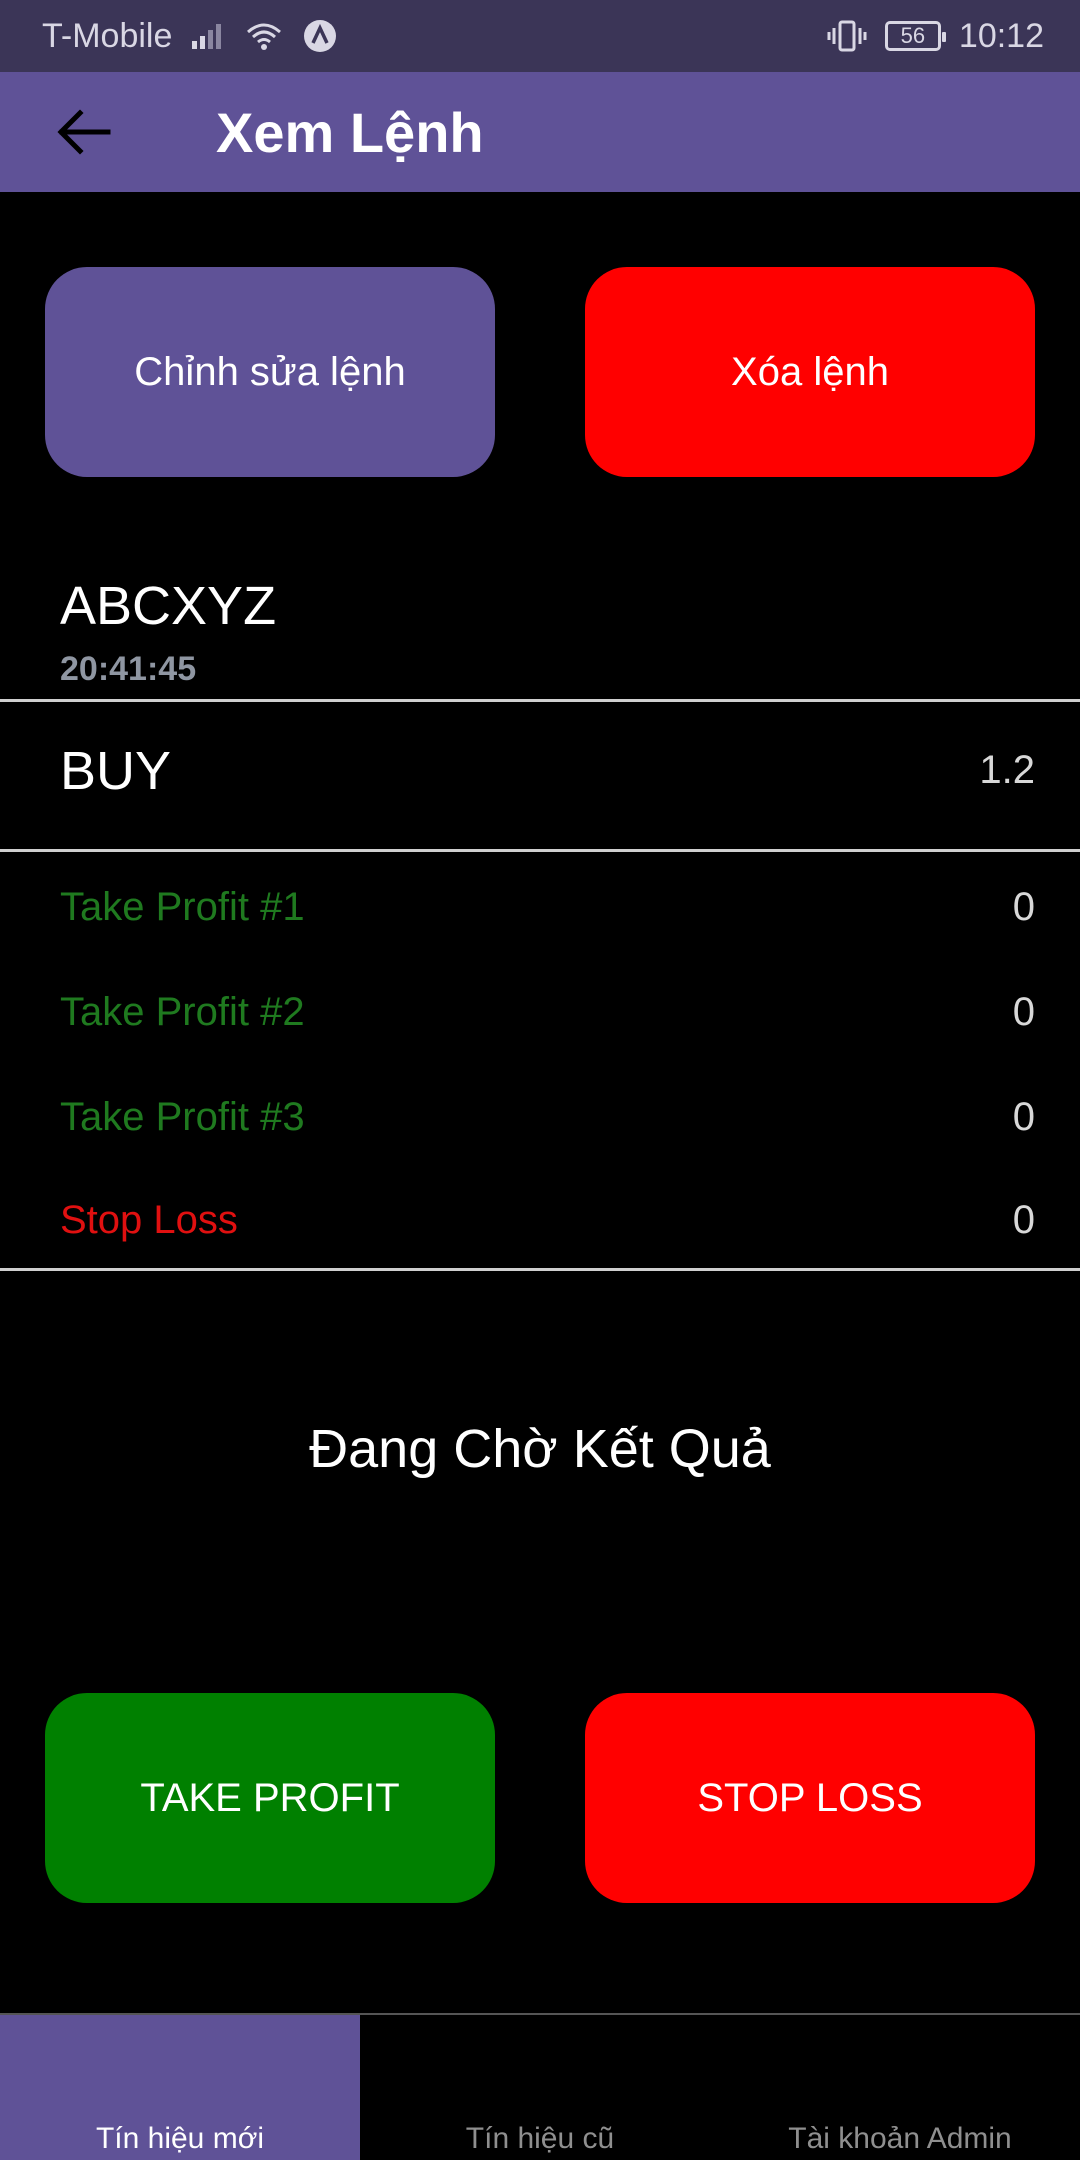 The image size is (1080, 2160). I want to click on order-time: 20:41:45, so click(128, 669).